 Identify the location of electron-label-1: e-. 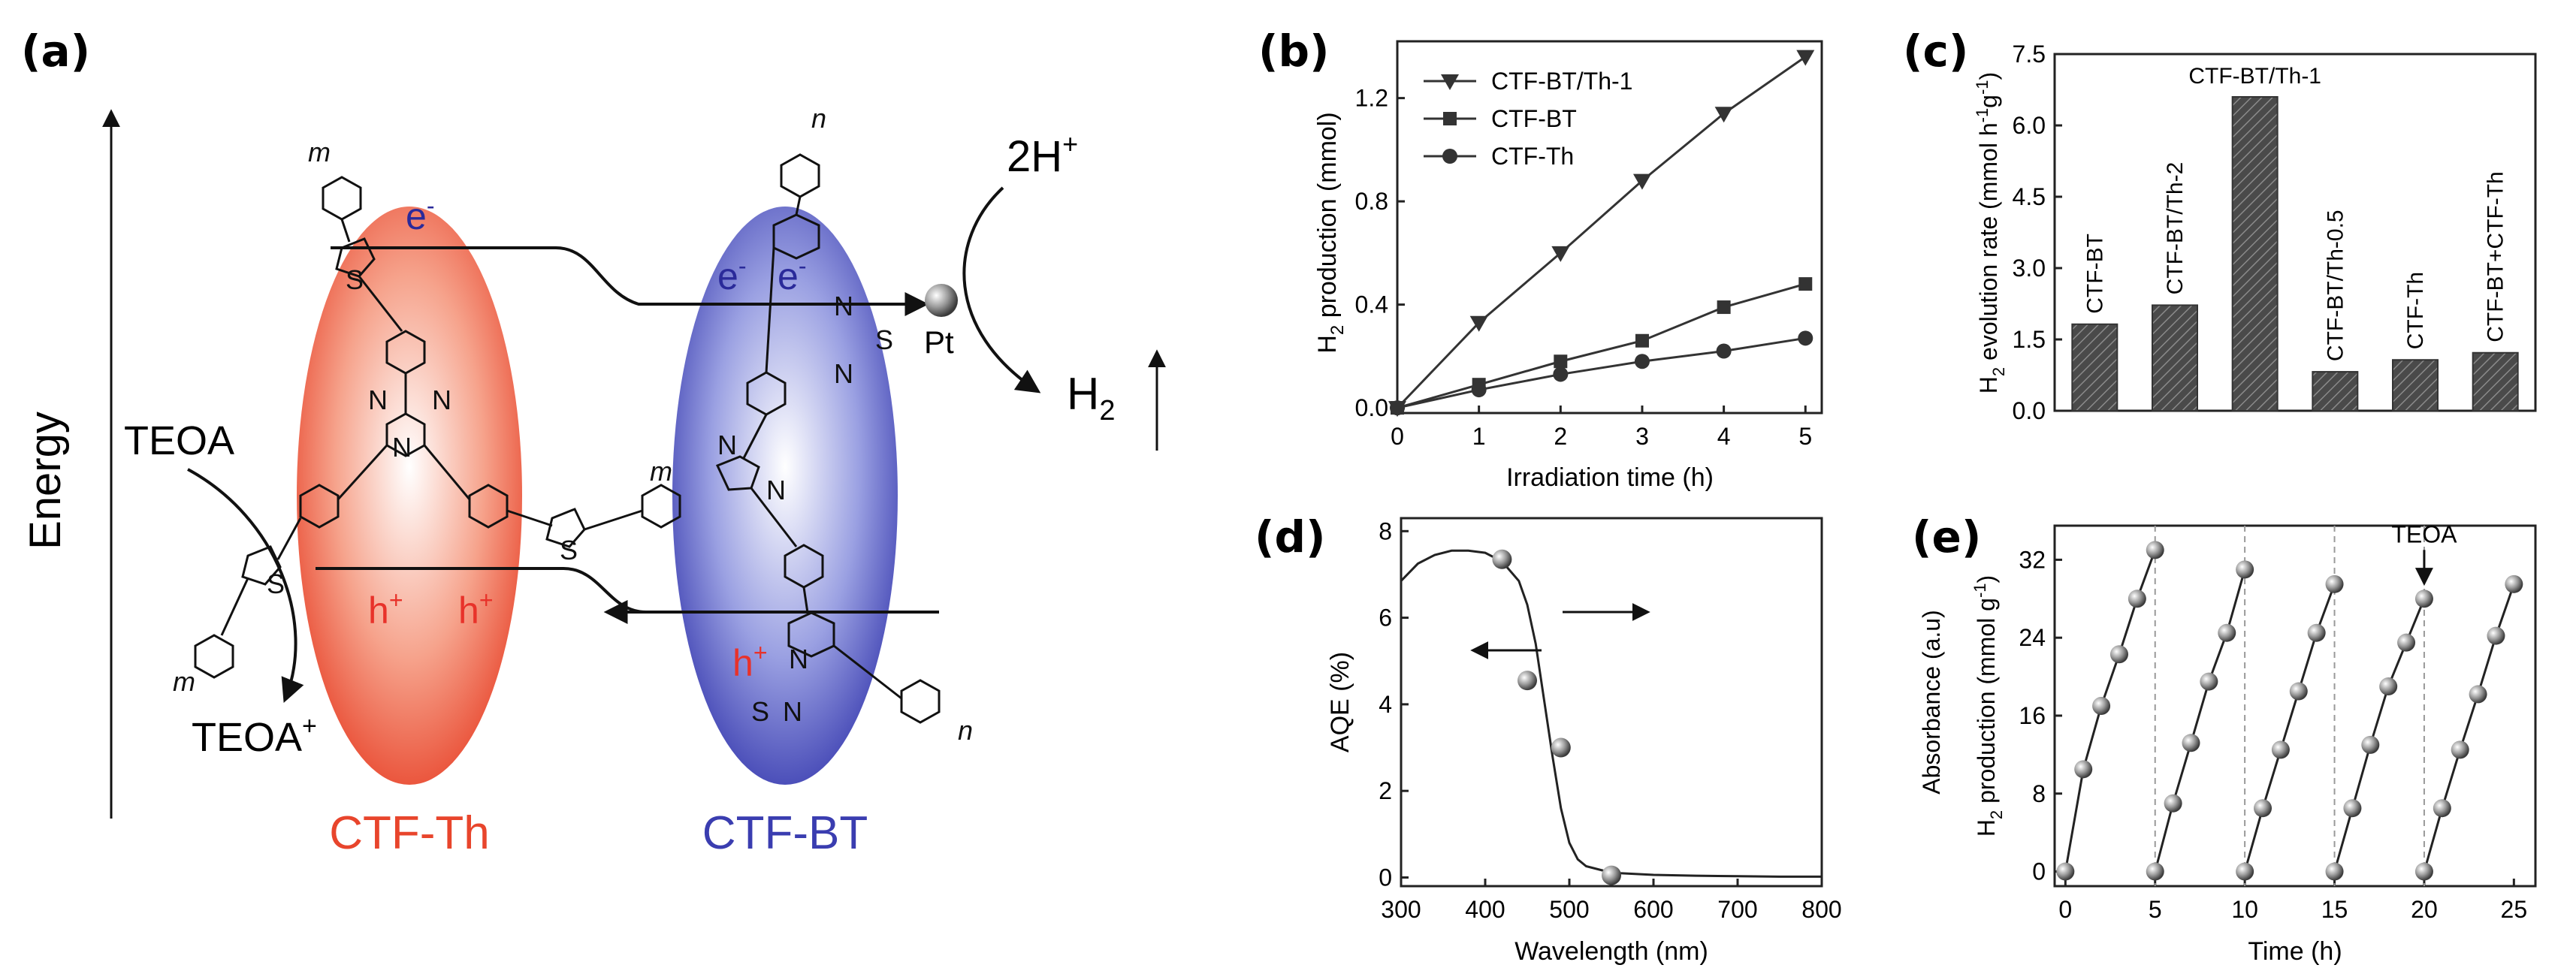
(420, 214).